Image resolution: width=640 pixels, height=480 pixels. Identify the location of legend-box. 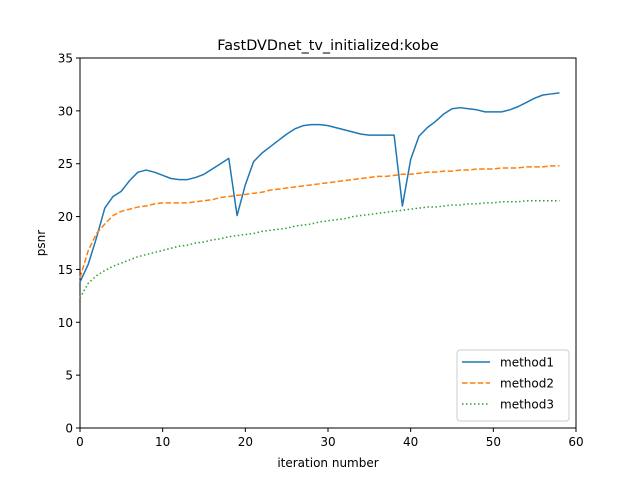
(513, 385).